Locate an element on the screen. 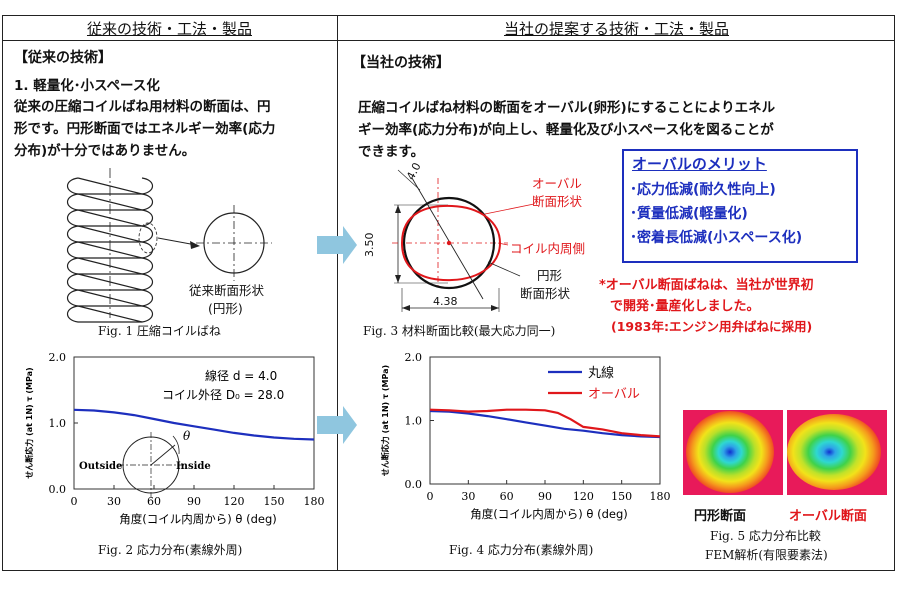 This screenshot has height=613, width=900. right-paragraph-line-1: 圧縮コイルばね材料の断面をオーバル(卵形)にすることによりエネル is located at coordinates (567, 108).